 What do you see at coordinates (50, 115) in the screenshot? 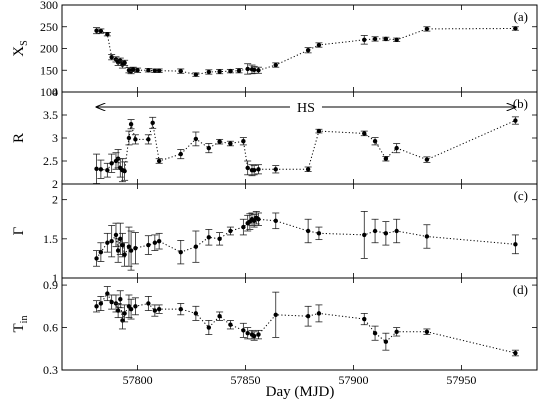
I see `y-tick-label: 3.5` at bounding box center [50, 115].